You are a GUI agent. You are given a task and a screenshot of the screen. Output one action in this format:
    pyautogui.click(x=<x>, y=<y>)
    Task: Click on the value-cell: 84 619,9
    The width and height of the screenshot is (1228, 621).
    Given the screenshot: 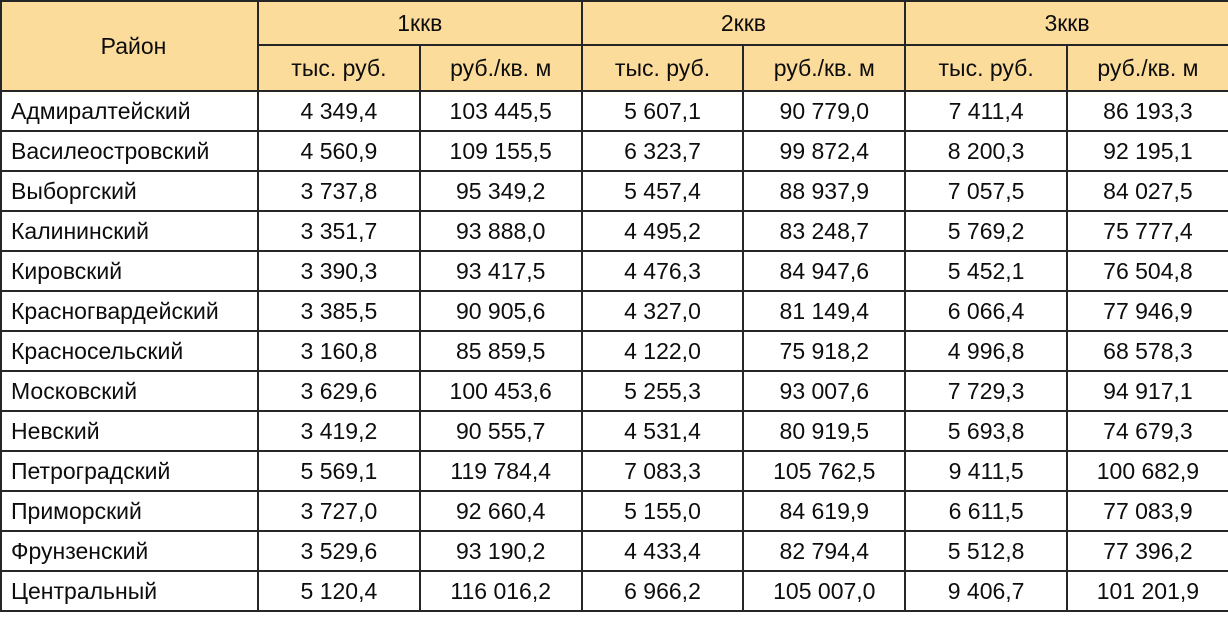 What is the action you would take?
    pyautogui.click(x=824, y=511)
    